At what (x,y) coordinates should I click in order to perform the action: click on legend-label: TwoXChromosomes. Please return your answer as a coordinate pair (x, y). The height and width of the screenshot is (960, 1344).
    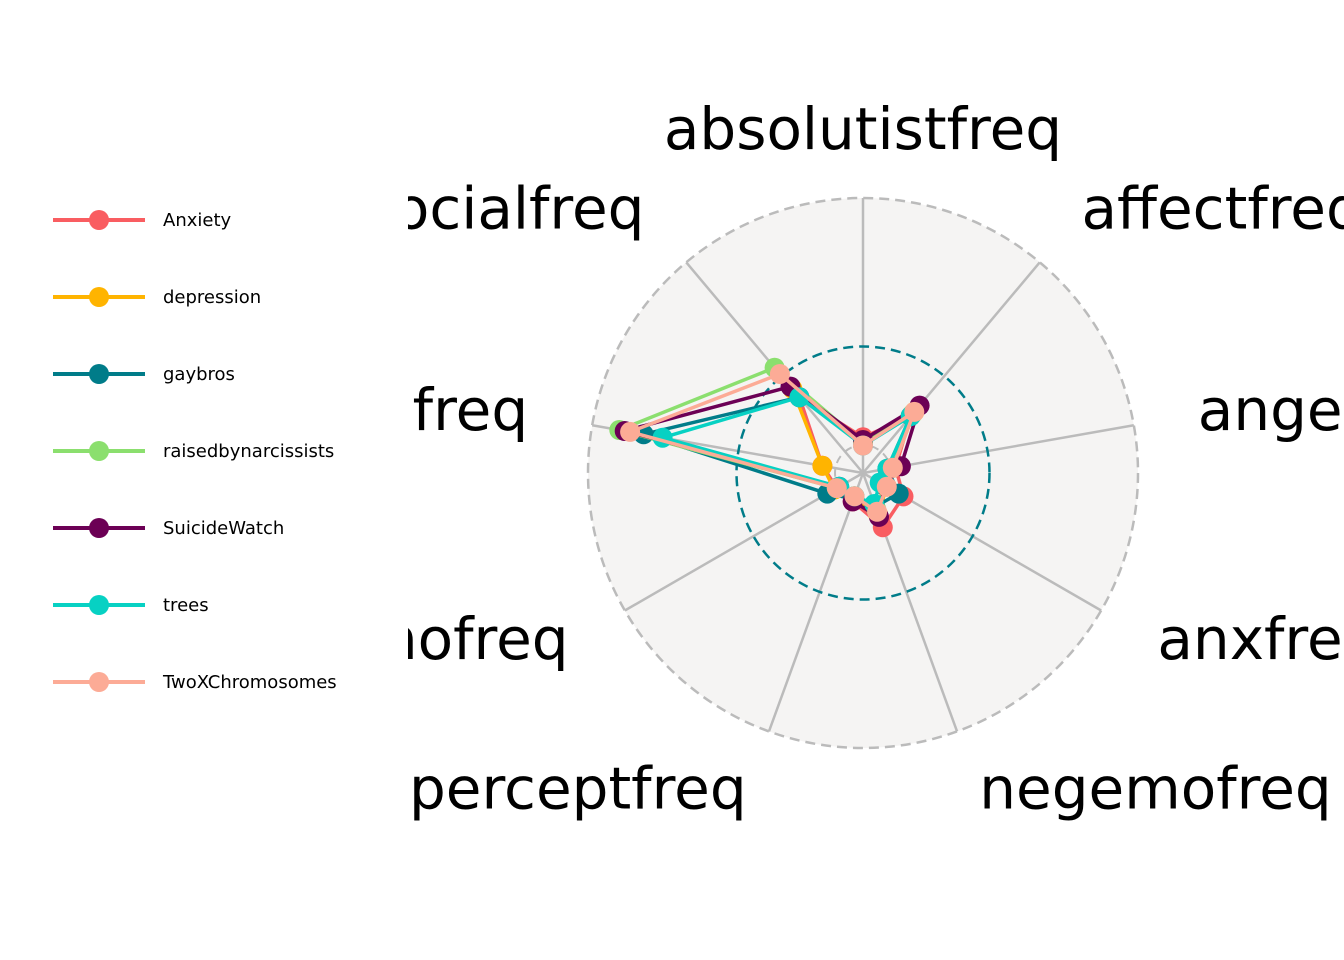
    Looking at the image, I should click on (250, 682).